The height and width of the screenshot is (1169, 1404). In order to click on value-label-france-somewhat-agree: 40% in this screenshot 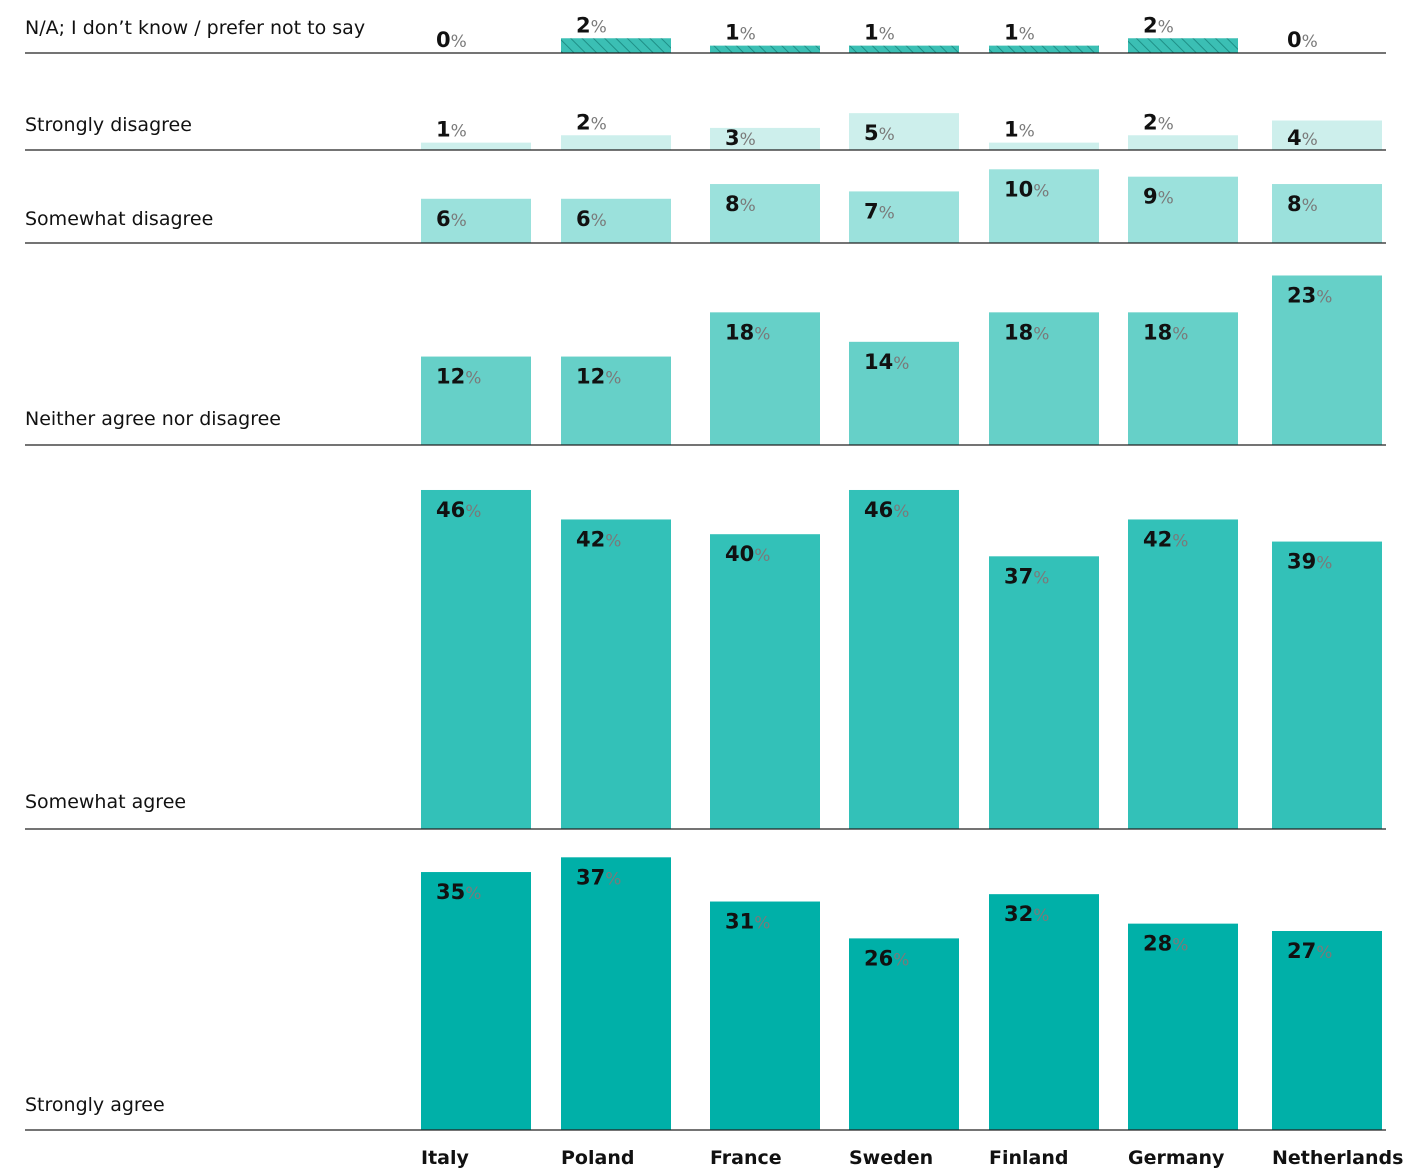, I will do `click(747, 554)`.